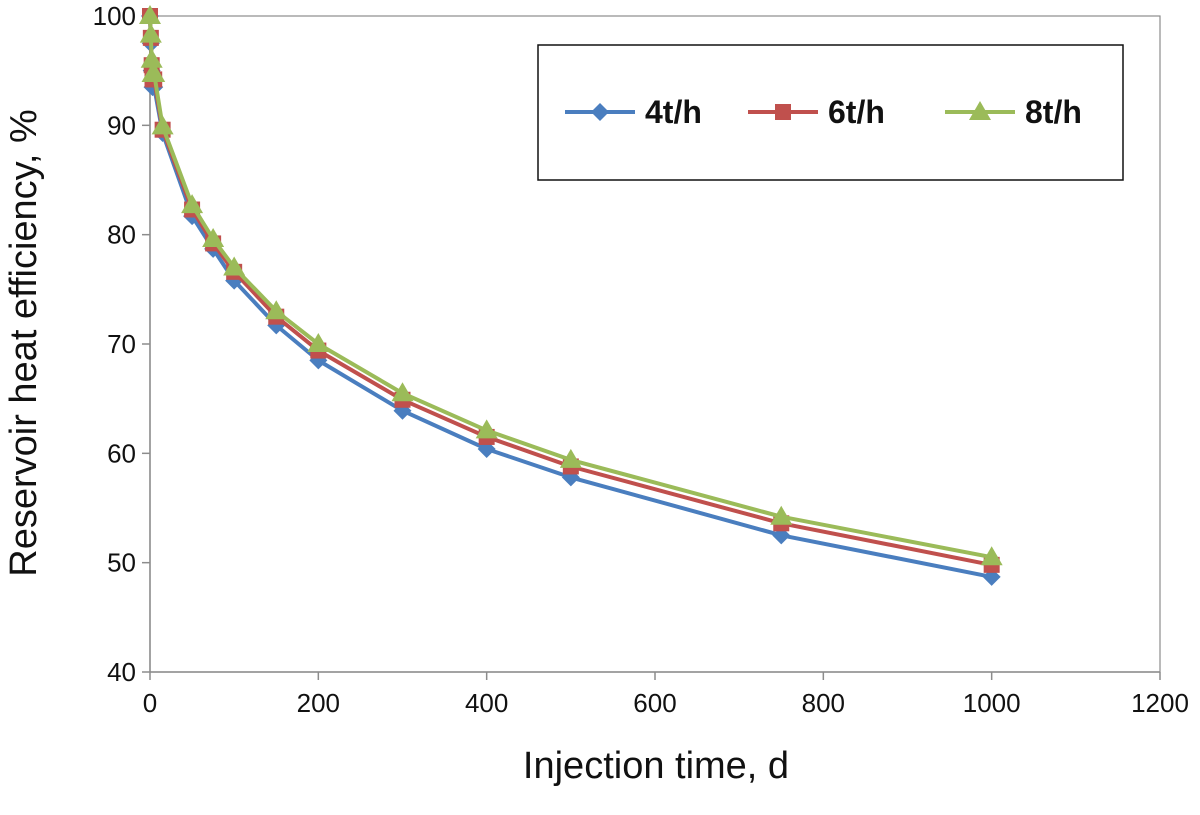 The height and width of the screenshot is (815, 1200). What do you see at coordinates (1053, 112) in the screenshot?
I see `legend-label: 8t/h` at bounding box center [1053, 112].